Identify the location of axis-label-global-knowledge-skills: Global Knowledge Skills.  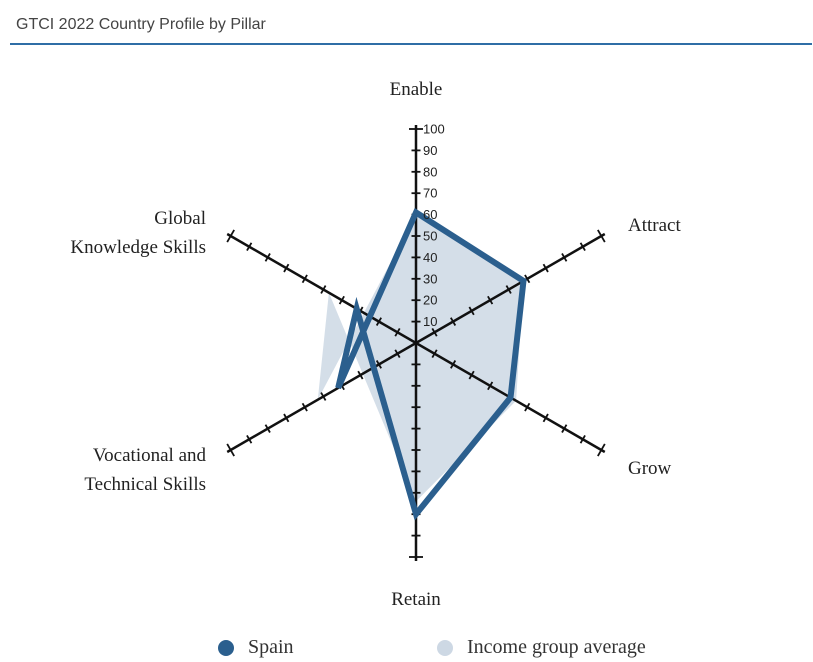
(138, 233).